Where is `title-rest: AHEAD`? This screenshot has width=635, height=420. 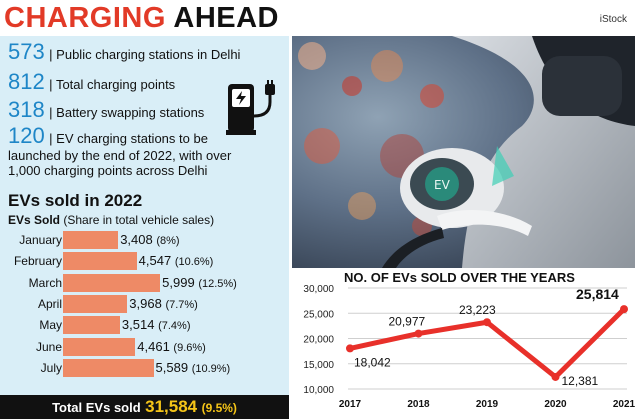 title-rest: AHEAD is located at coordinates (226, 18).